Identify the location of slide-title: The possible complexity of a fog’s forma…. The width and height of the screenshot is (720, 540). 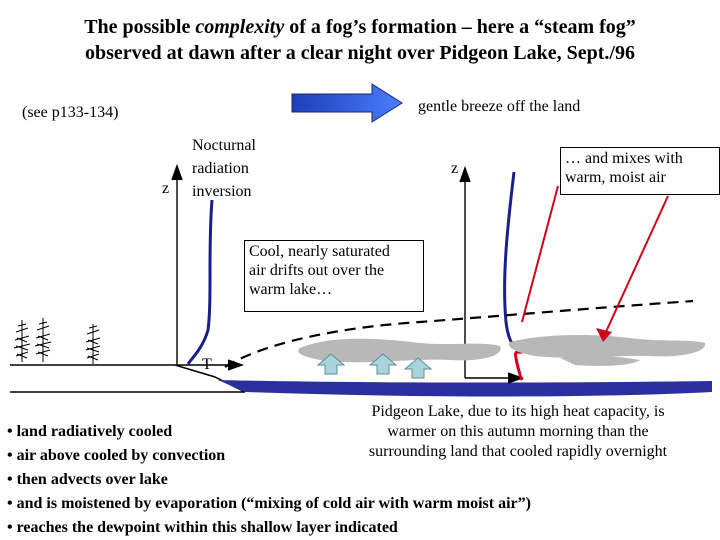
(360, 40).